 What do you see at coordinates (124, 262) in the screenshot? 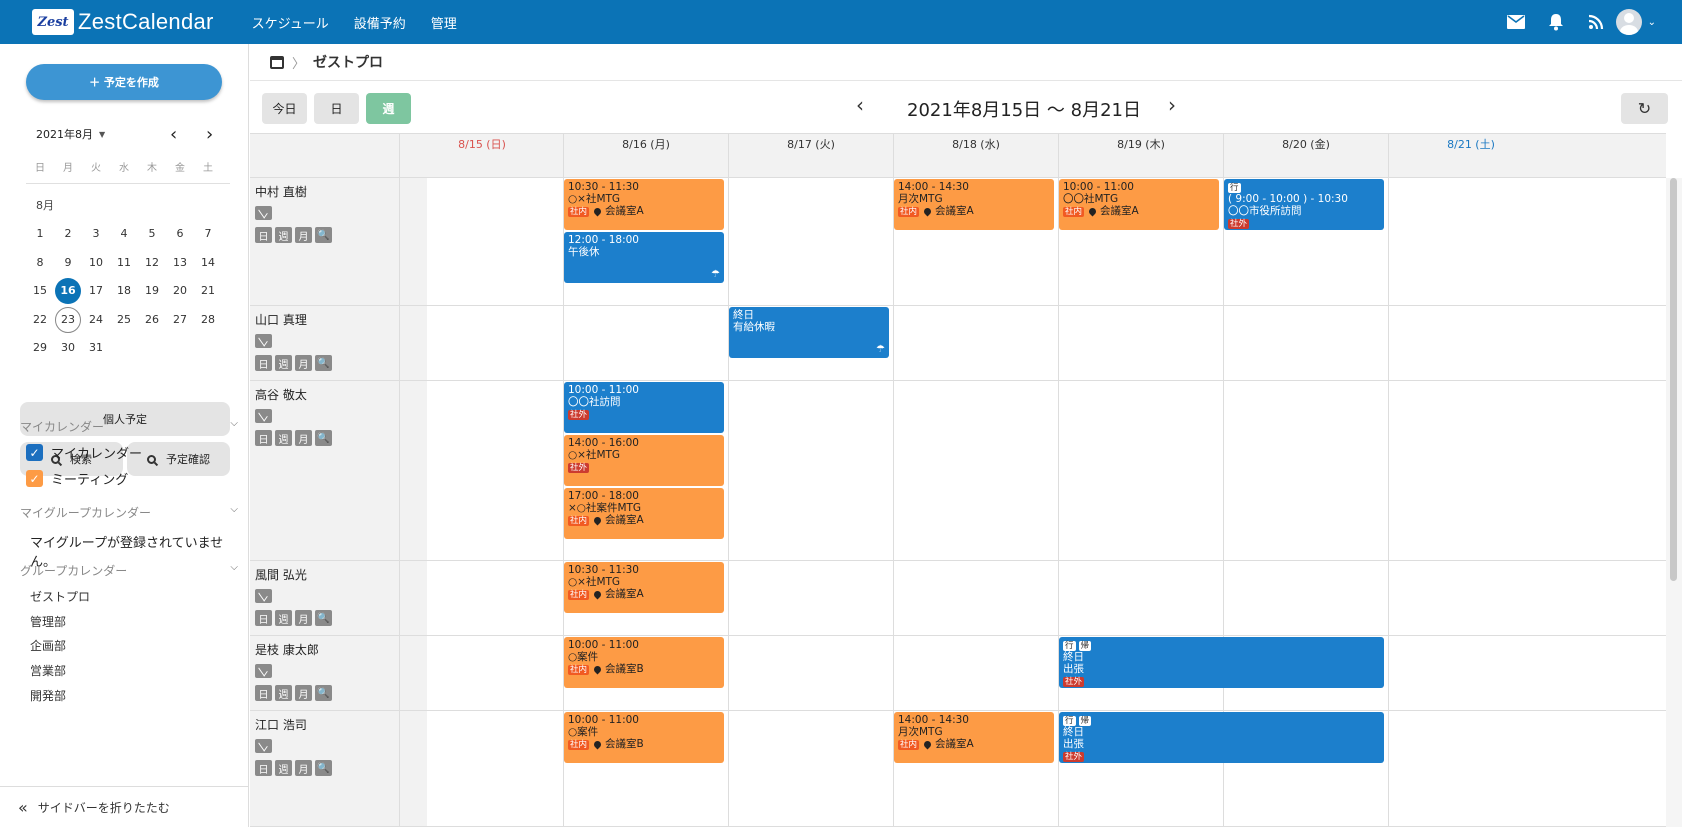
I see `mini-calendar-day: 11` at bounding box center [124, 262].